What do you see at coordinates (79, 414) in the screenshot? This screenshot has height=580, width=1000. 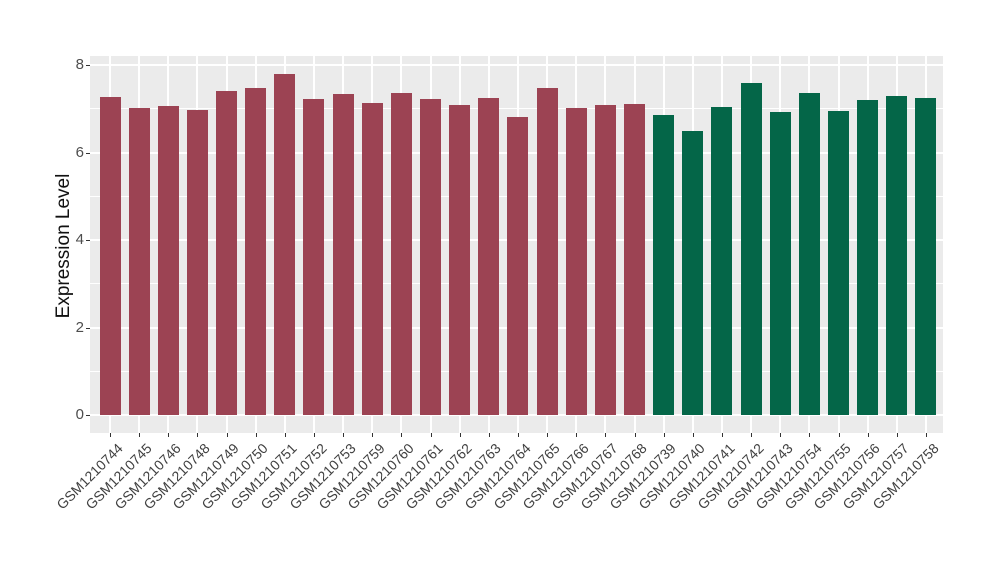 I see `y-tick-label: 0` at bounding box center [79, 414].